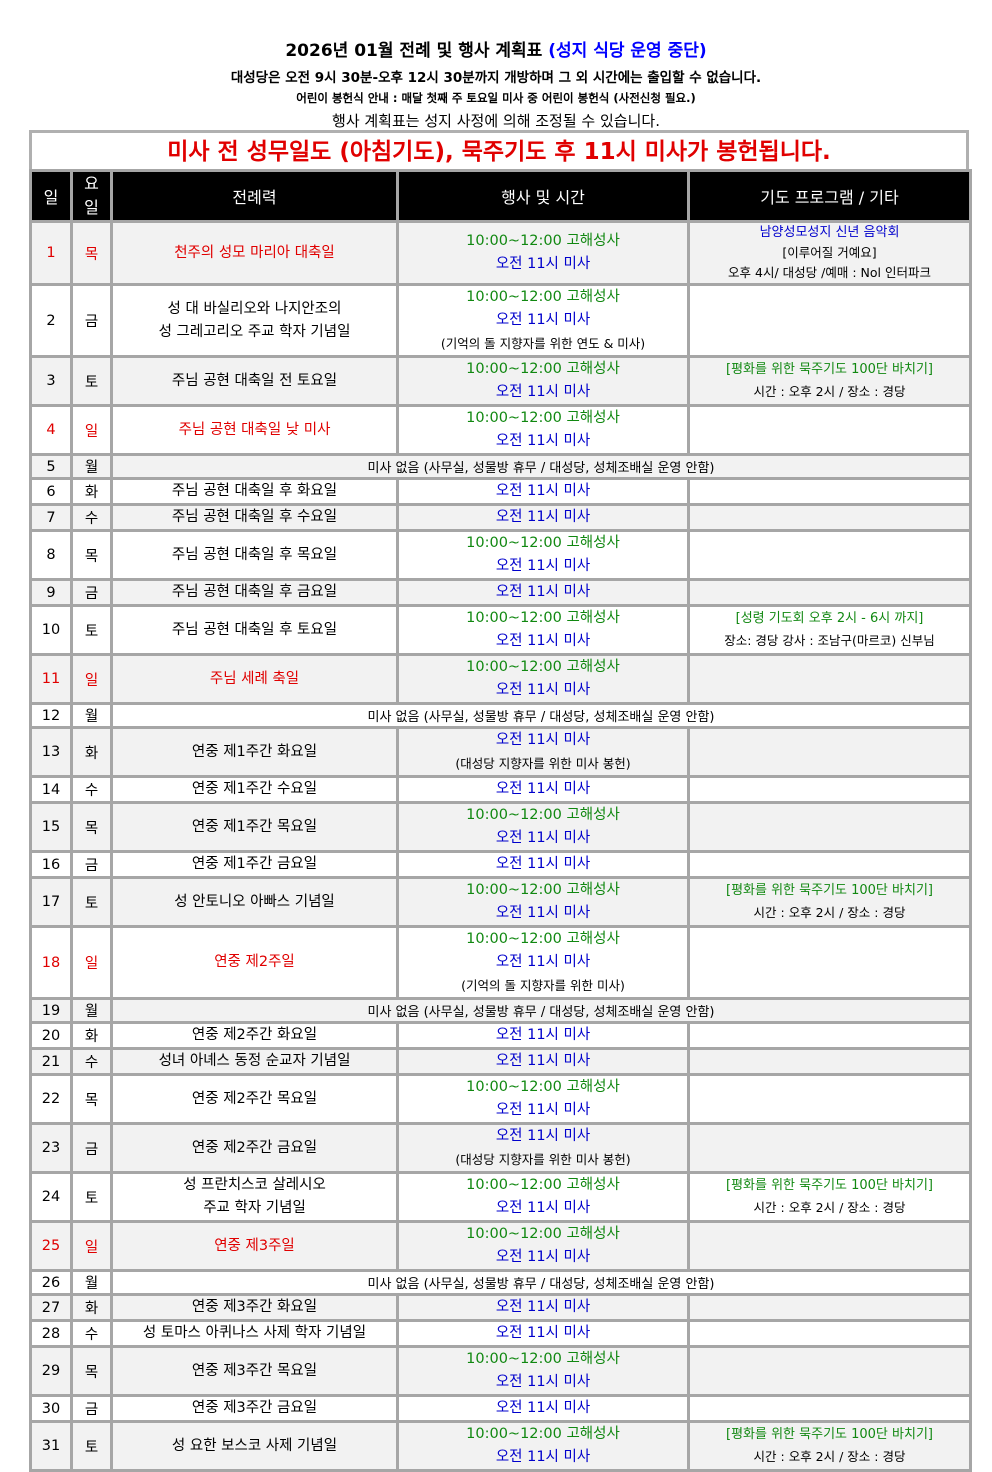 This screenshot has width=992, height=1472. Describe the element at coordinates (254, 1185) in the screenshot. I see `liturgy-line: 성 프란치스코 살레시오` at that location.